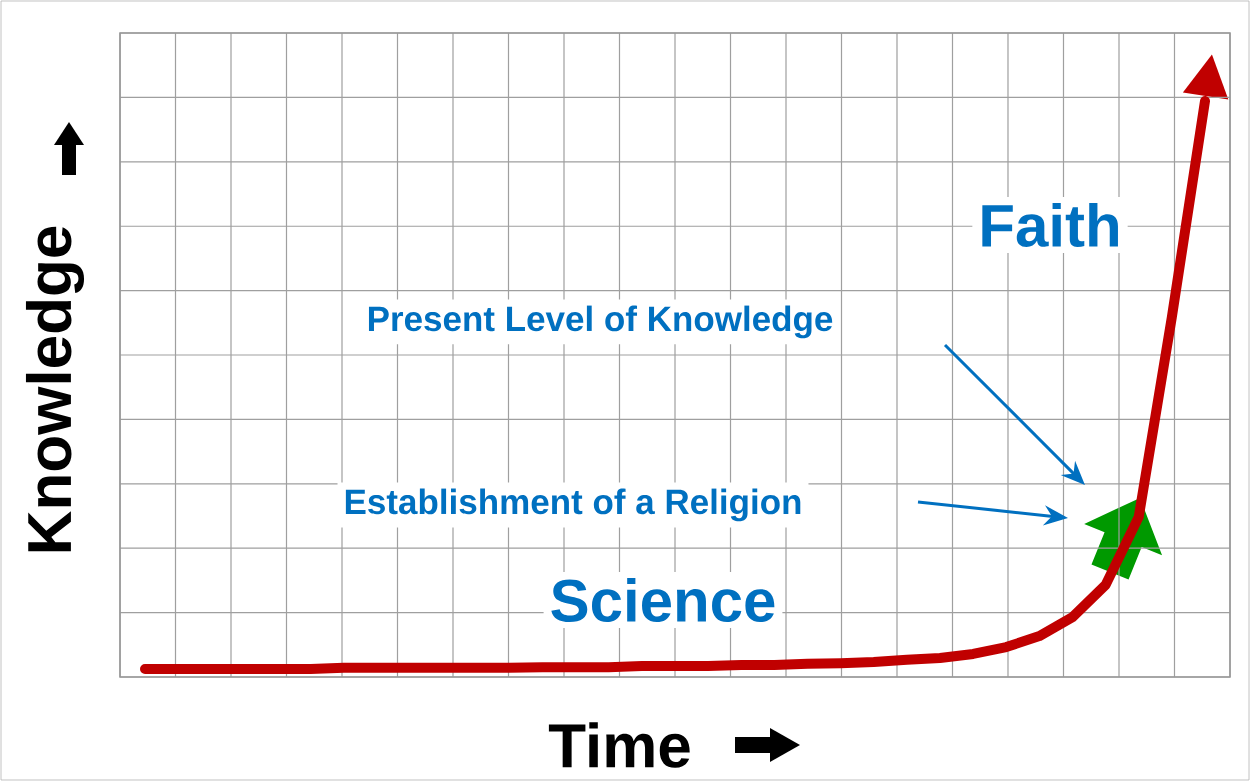  I want to click on annotation: Establishment of a Religion, so click(573, 505).